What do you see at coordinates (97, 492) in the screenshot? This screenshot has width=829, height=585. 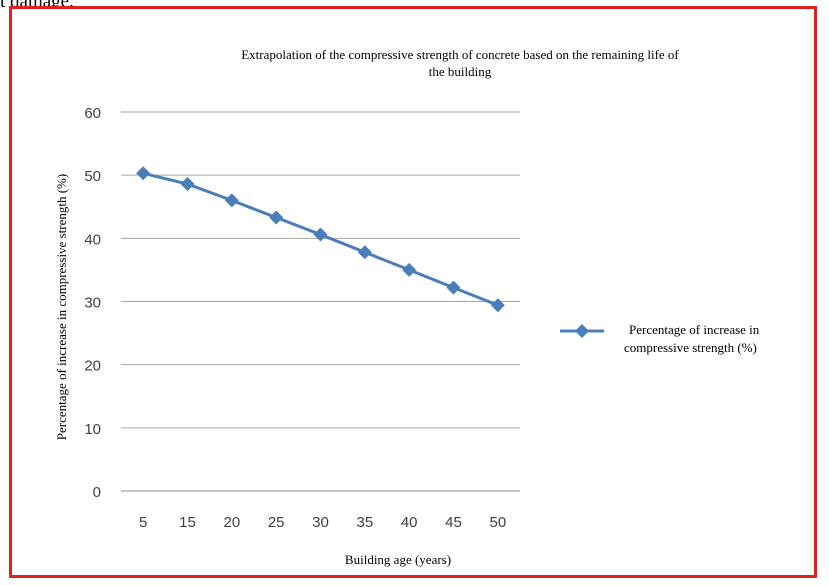 I see `y-tick-label: 0` at bounding box center [97, 492].